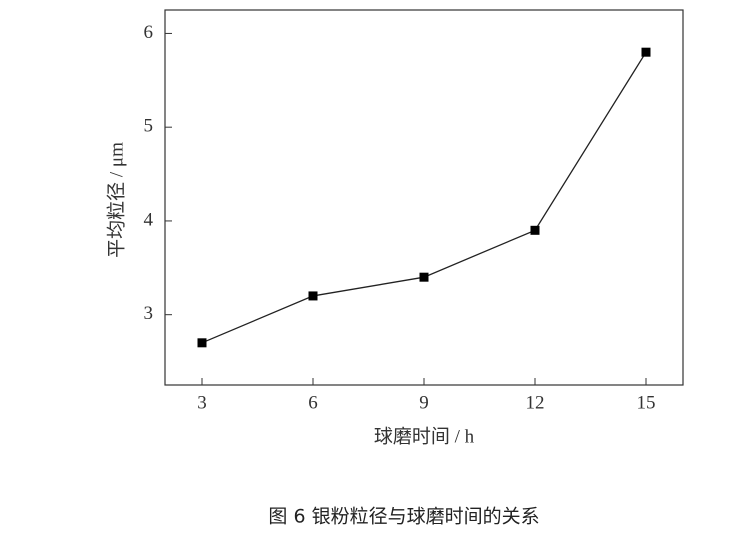 This screenshot has height=545, width=730. Describe the element at coordinates (149, 219) in the screenshot. I see `y-tick-label: 4` at that location.